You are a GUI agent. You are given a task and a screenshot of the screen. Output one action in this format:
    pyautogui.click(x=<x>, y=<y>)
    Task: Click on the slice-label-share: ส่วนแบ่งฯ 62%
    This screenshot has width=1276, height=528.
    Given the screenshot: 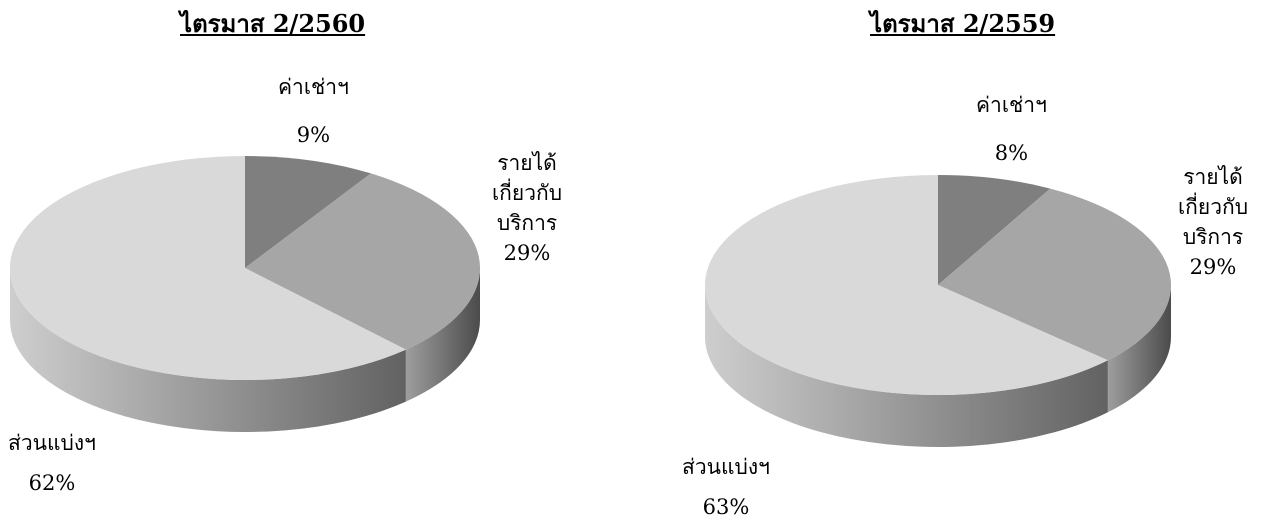 What is the action you would take?
    pyautogui.click(x=52, y=463)
    